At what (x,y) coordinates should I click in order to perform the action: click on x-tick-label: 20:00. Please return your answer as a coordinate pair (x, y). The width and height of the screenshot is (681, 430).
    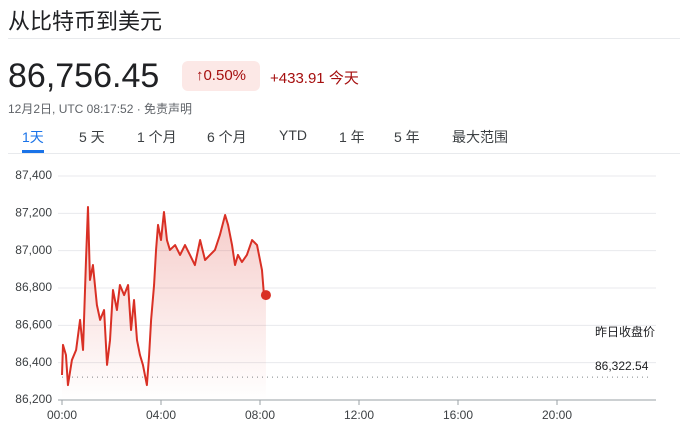
    Looking at the image, I should click on (557, 415).